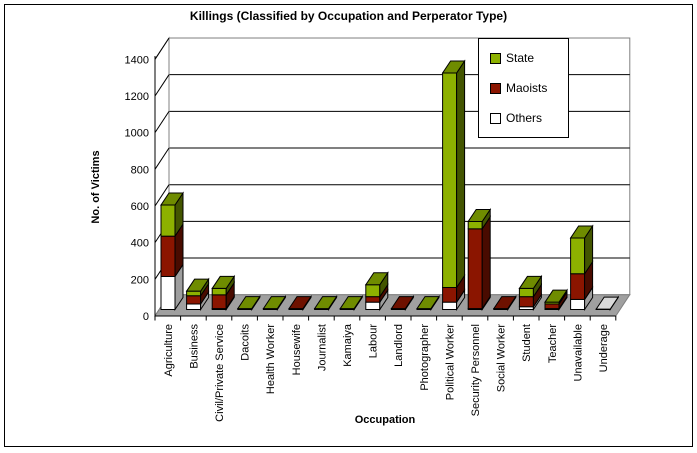  I want to click on x-category-label: Student, so click(527, 343).